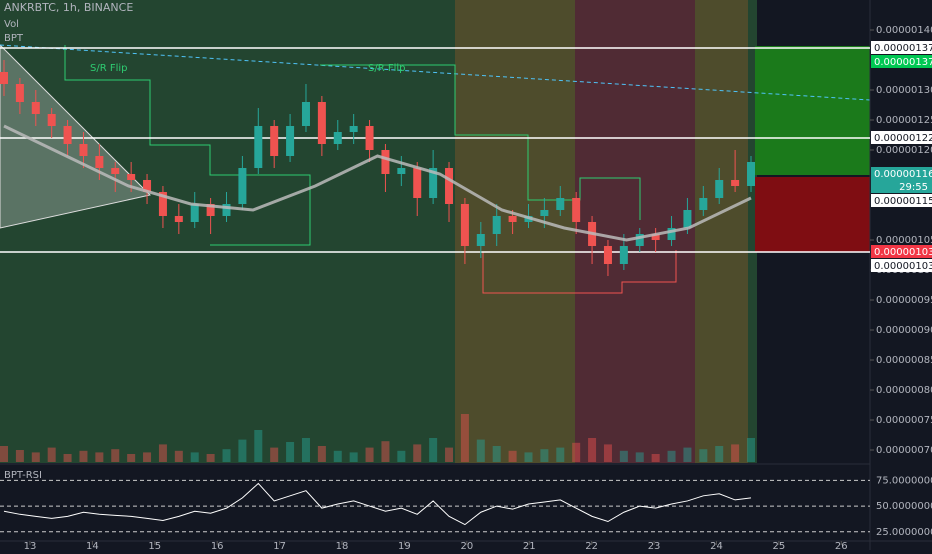  What do you see at coordinates (904, 150) in the screenshot?
I see `y-tick-label: 0.00000120` at bounding box center [904, 150].